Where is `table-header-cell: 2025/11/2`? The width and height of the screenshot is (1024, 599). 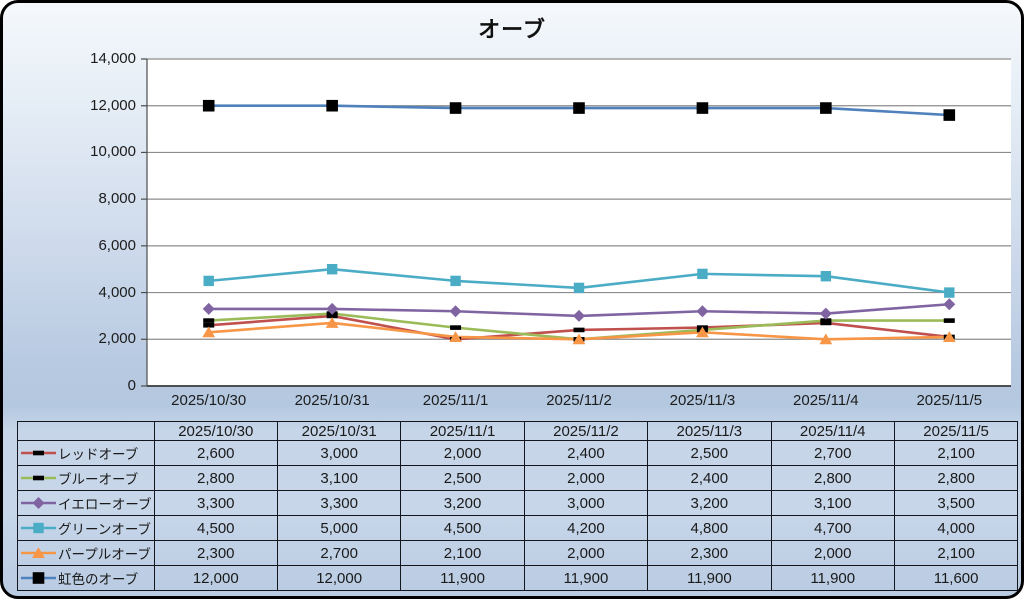 table-header-cell: 2025/11/2 is located at coordinates (586, 431).